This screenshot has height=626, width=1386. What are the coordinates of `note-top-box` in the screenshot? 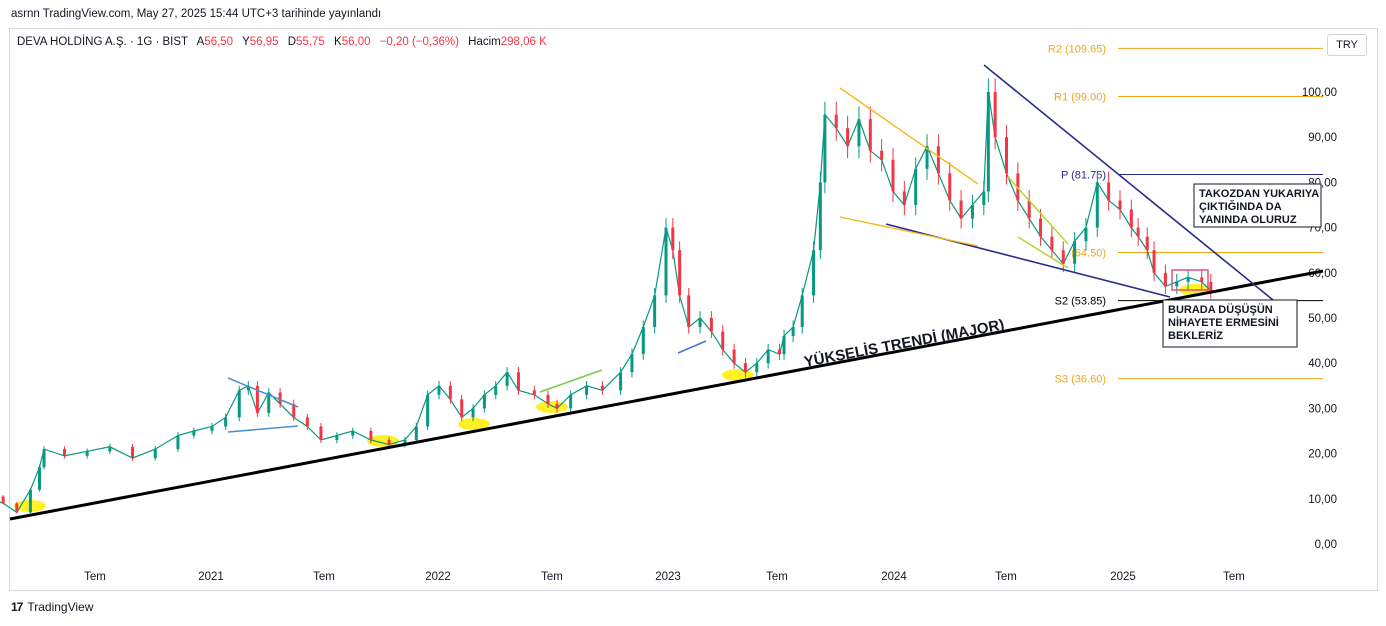 It's located at (1257, 205).